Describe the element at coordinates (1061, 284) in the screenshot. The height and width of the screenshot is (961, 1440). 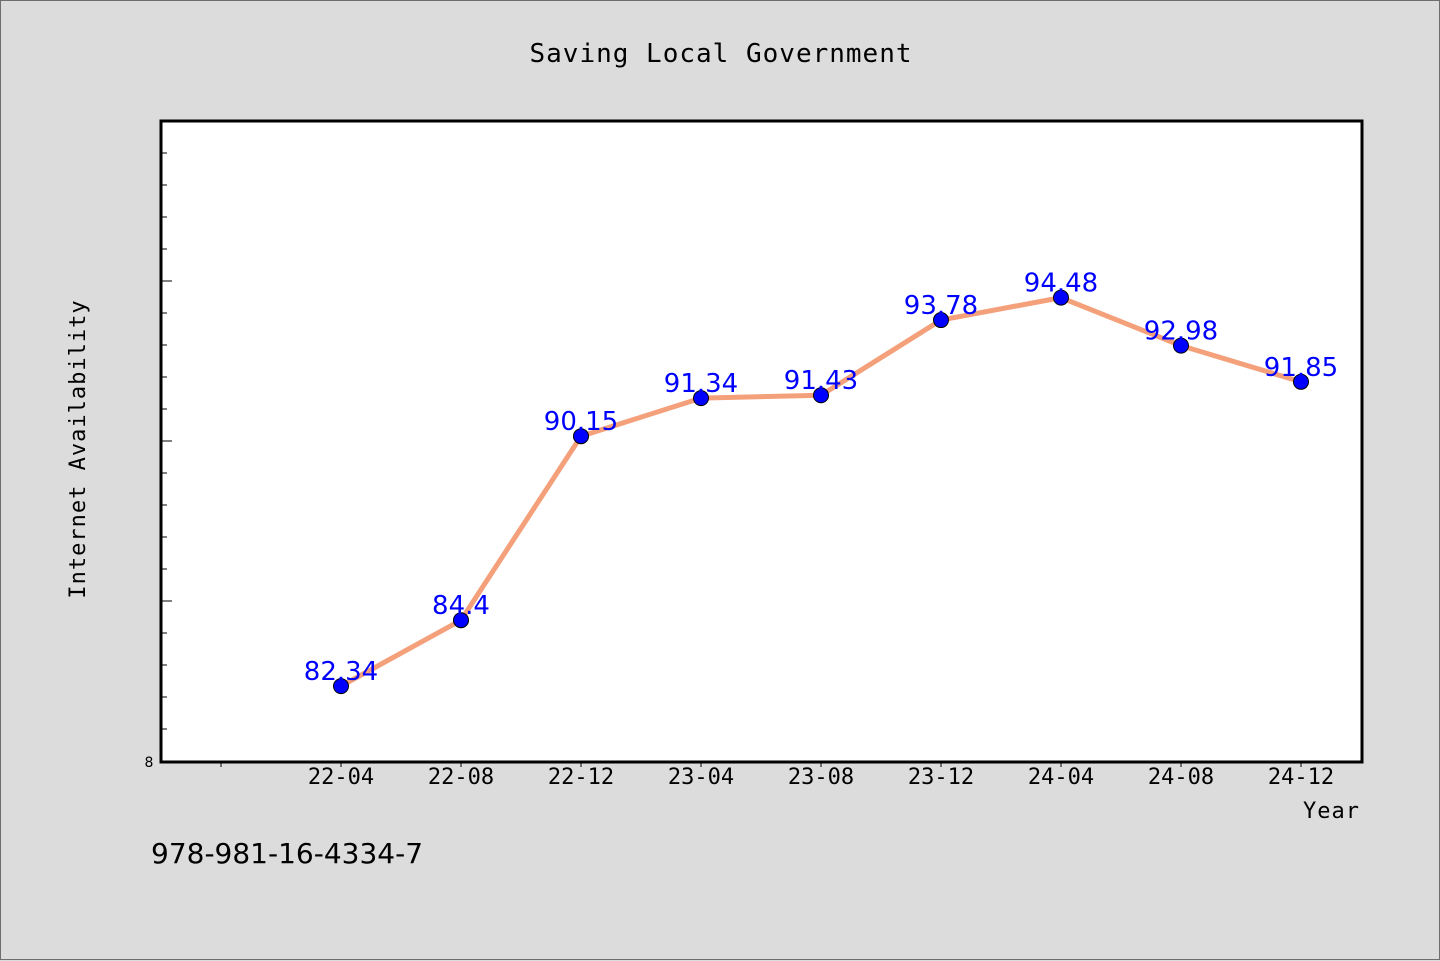
I see `data-label: 94.48` at that location.